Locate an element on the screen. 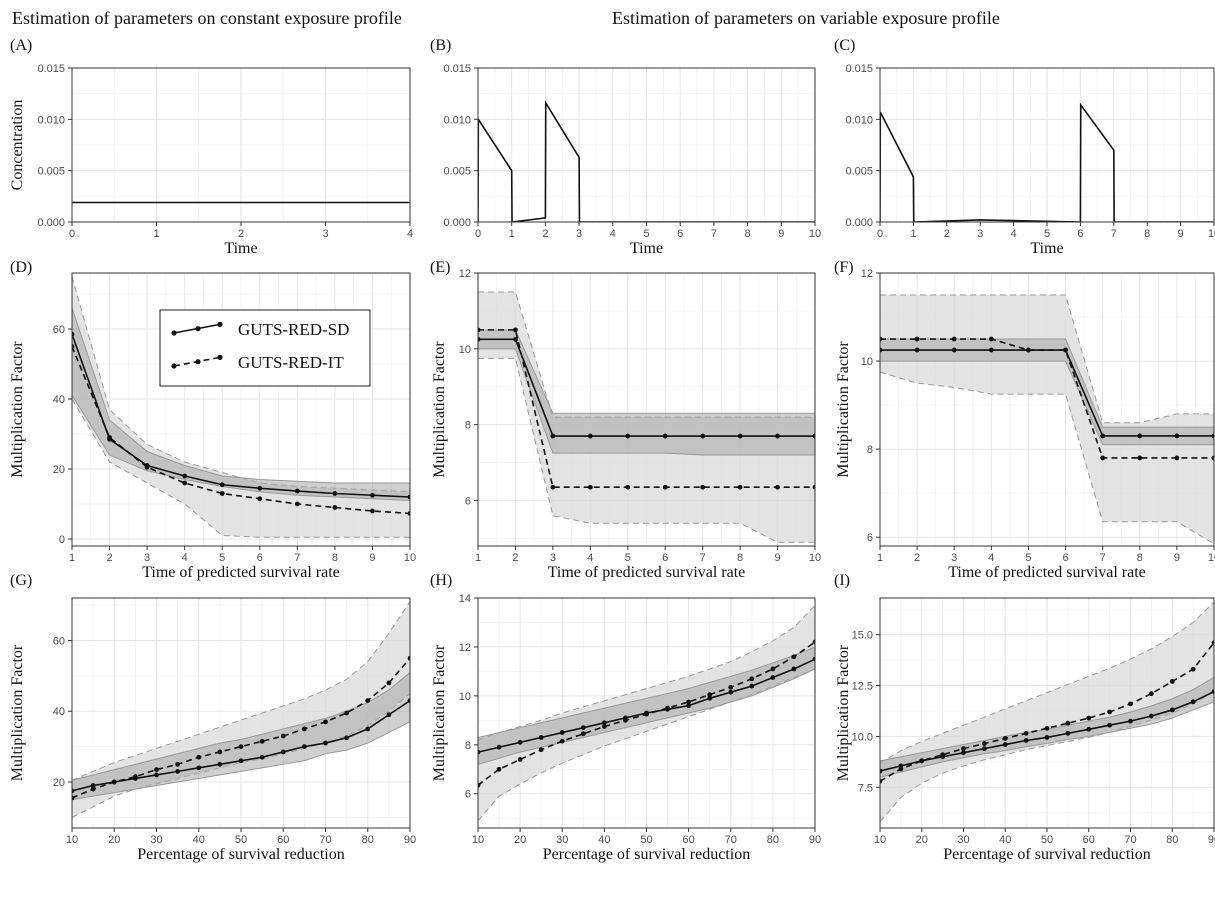 This screenshot has height=904, width=1215. legend-item-it-label: GUTS-RED-IT is located at coordinates (291, 362).